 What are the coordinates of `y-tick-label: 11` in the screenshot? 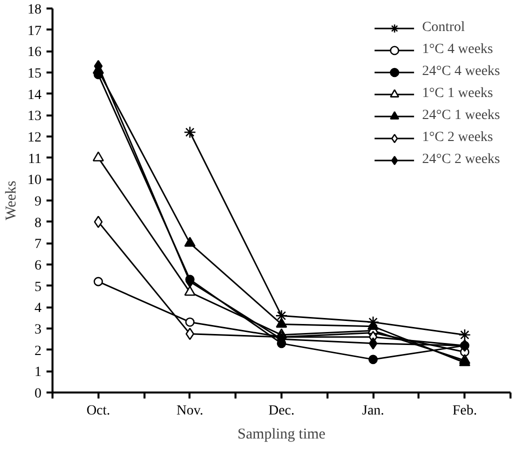 It's located at (35, 159).